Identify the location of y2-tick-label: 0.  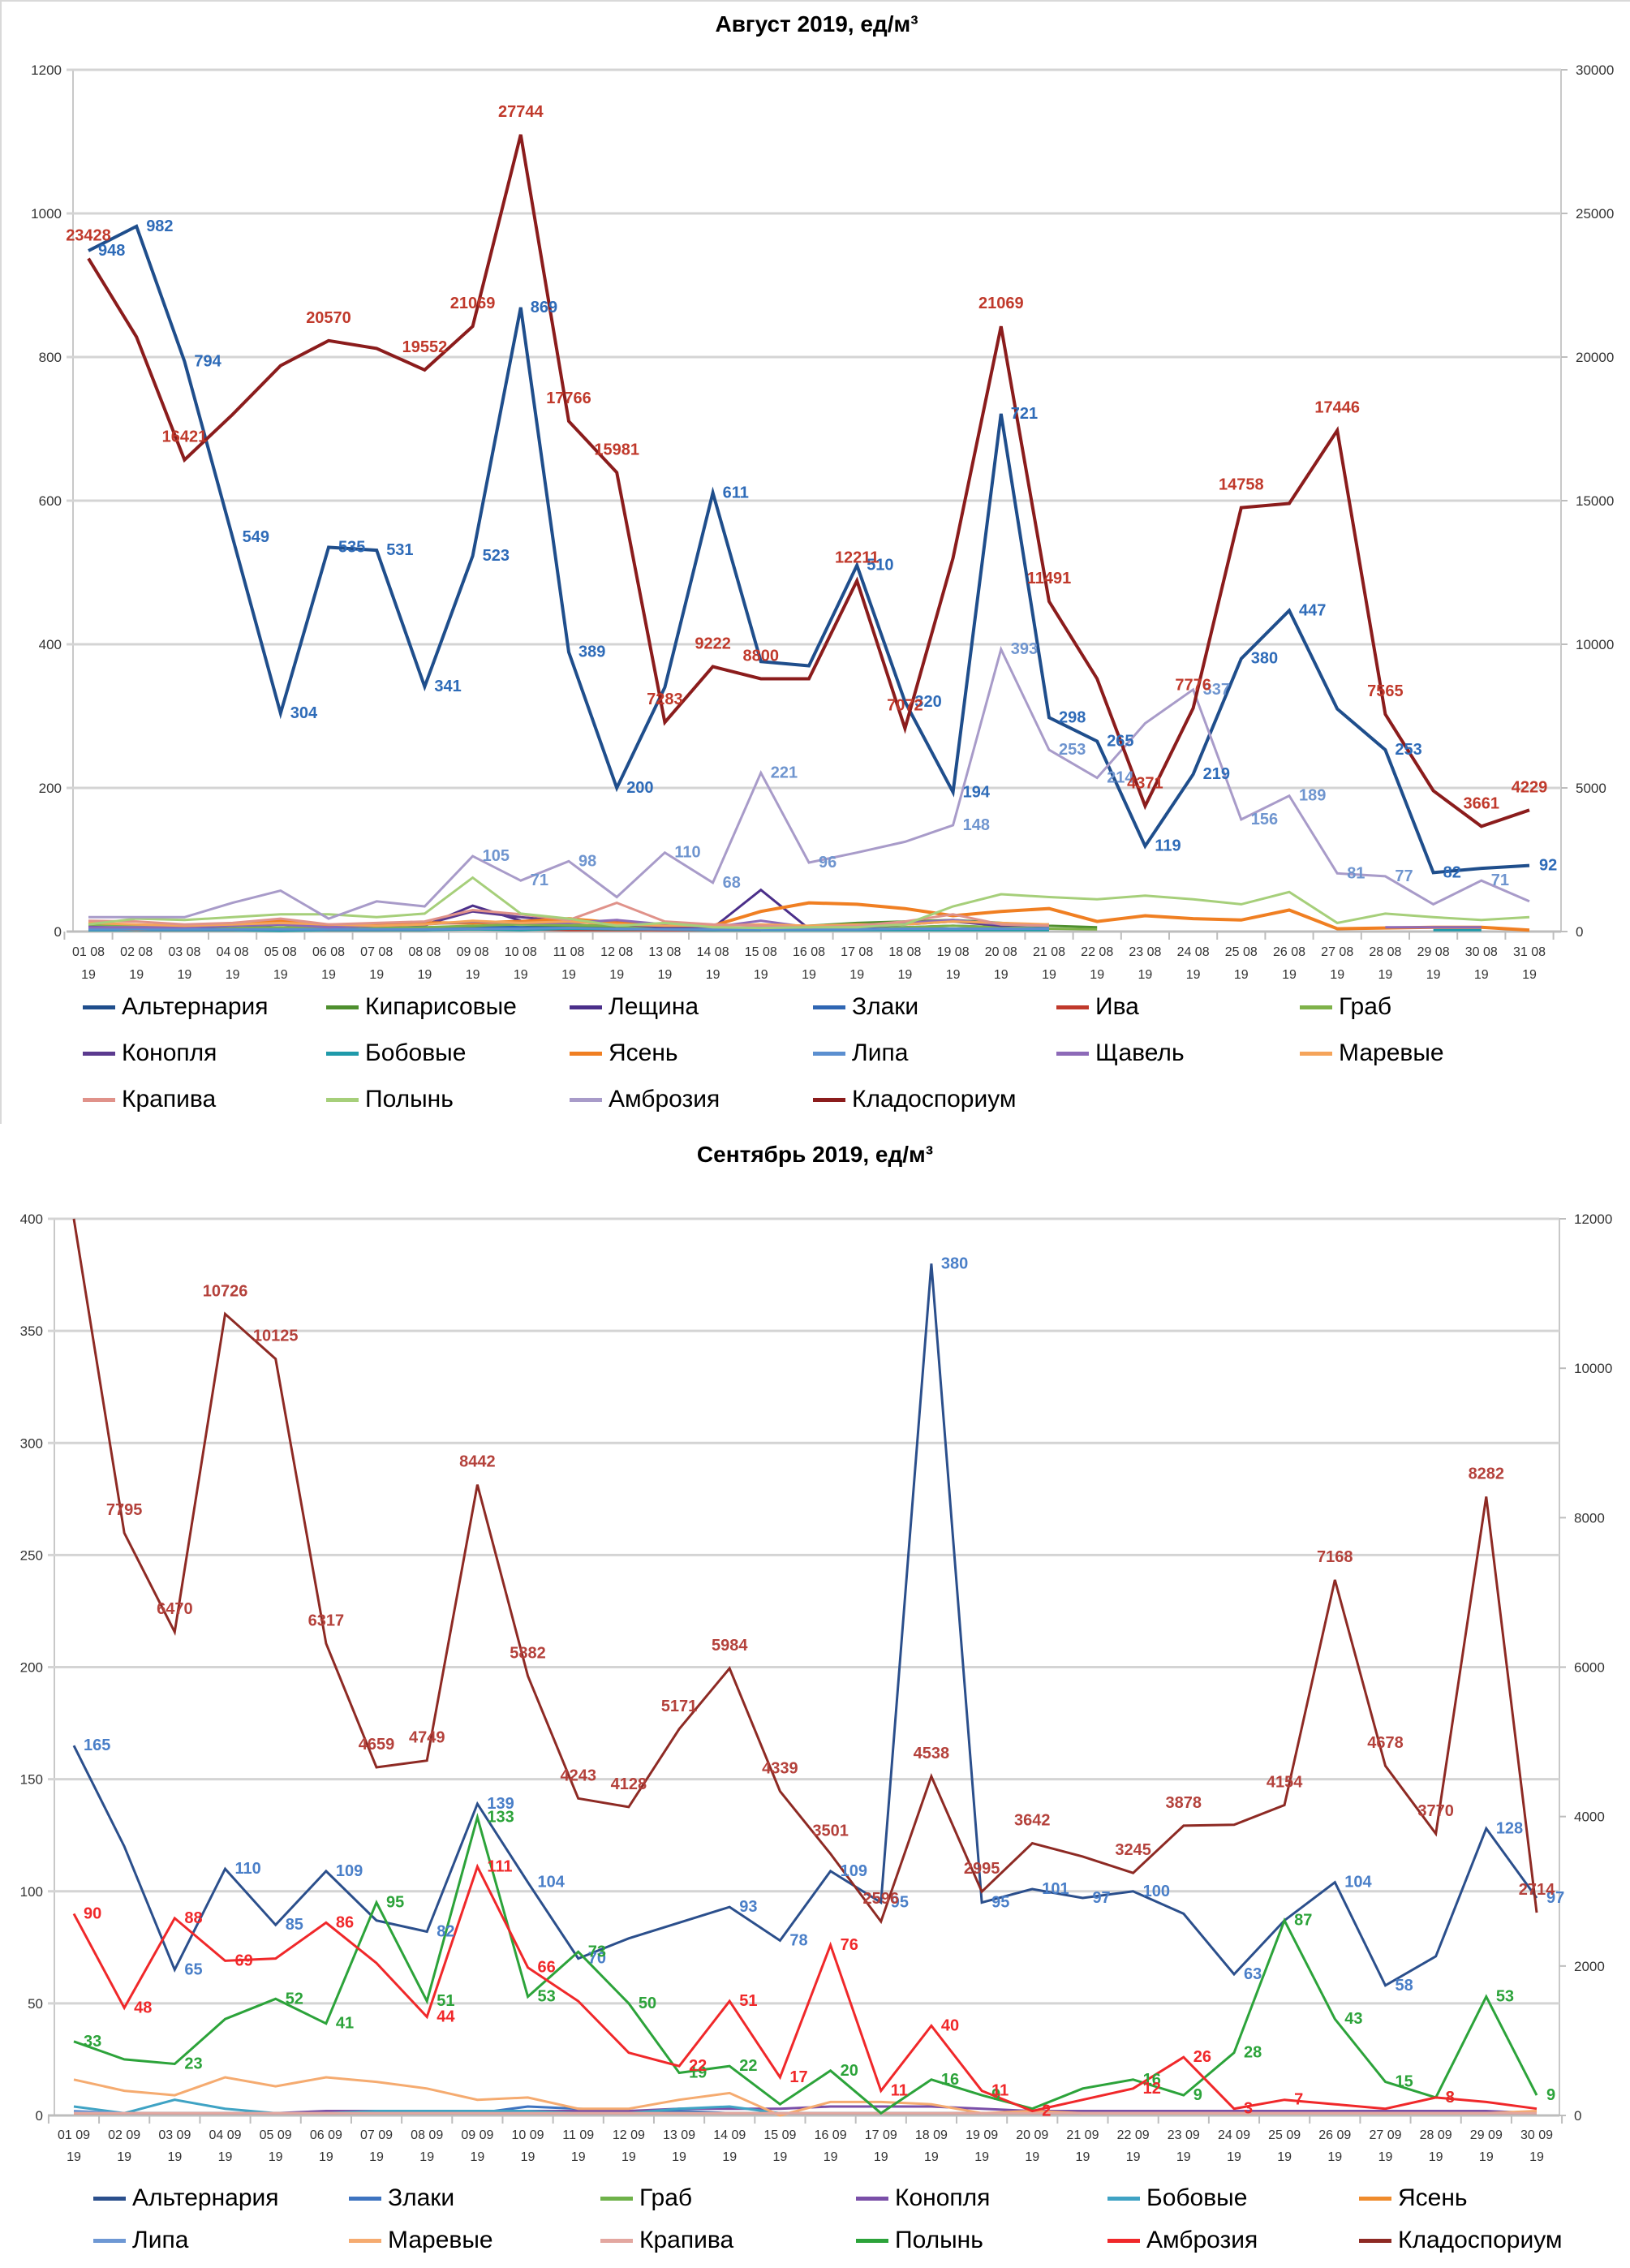
(1577, 2116).